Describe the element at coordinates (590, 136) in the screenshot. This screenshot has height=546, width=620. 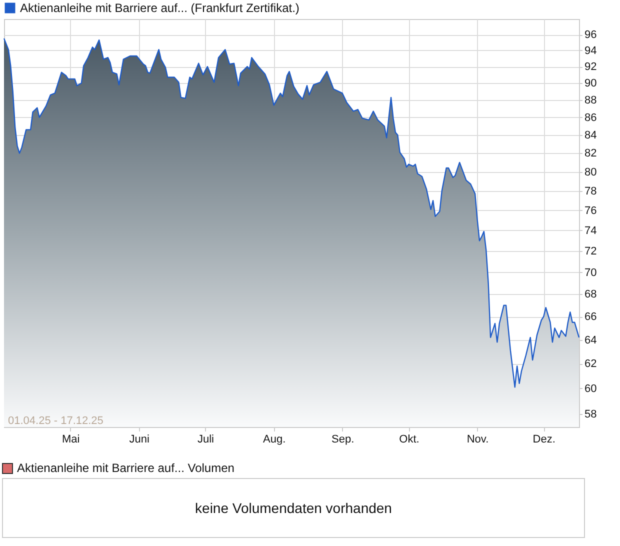
I see `y-tick-label: 84` at that location.